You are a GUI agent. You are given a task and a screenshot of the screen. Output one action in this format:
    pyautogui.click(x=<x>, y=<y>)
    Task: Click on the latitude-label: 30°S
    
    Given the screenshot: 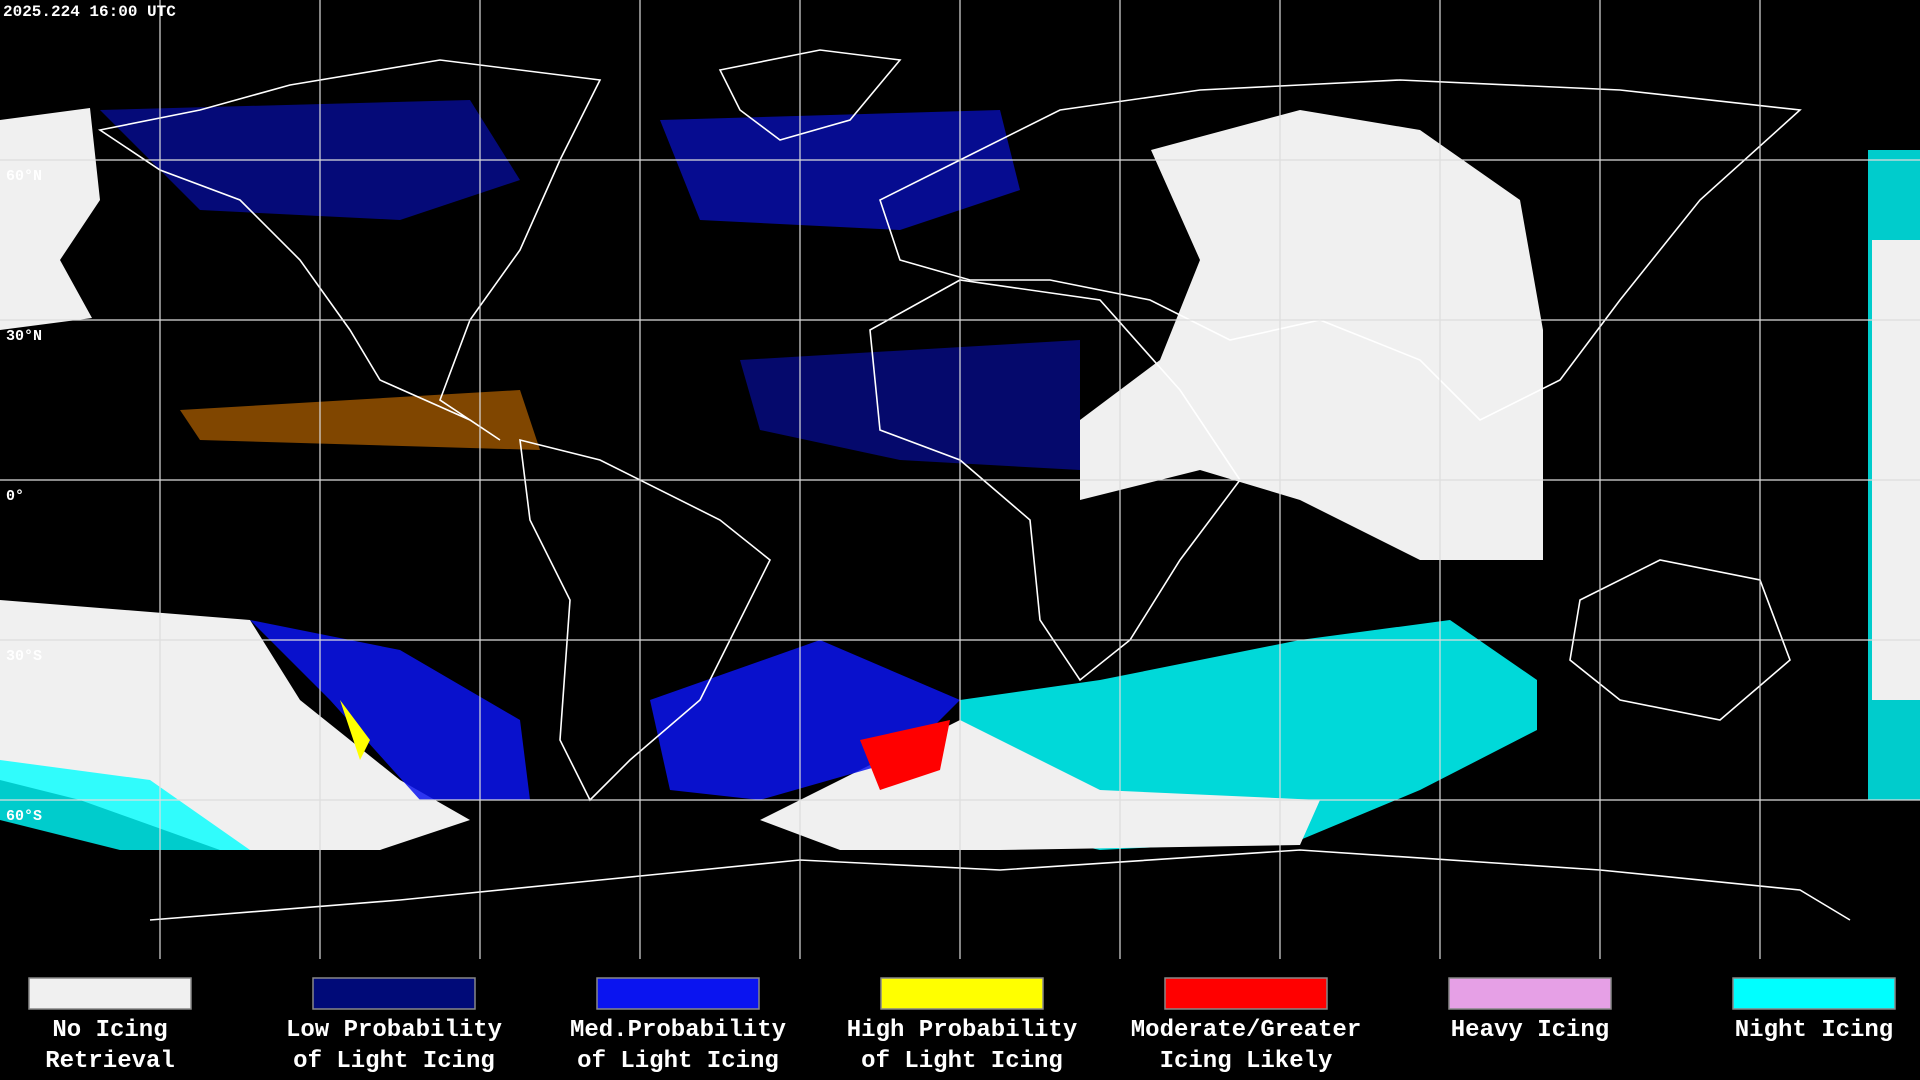 What is the action you would take?
    pyautogui.click(x=24, y=656)
    